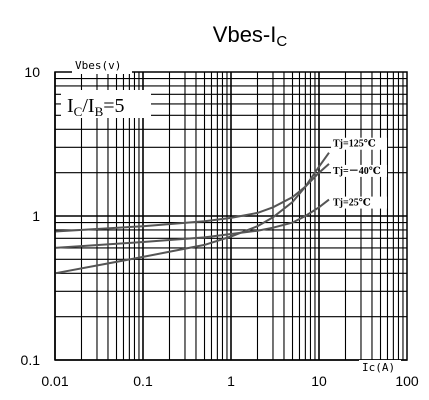  What do you see at coordinates (96, 107) in the screenshot?
I see `ic-ib-ratio-annotation: IC/IB=5` at bounding box center [96, 107].